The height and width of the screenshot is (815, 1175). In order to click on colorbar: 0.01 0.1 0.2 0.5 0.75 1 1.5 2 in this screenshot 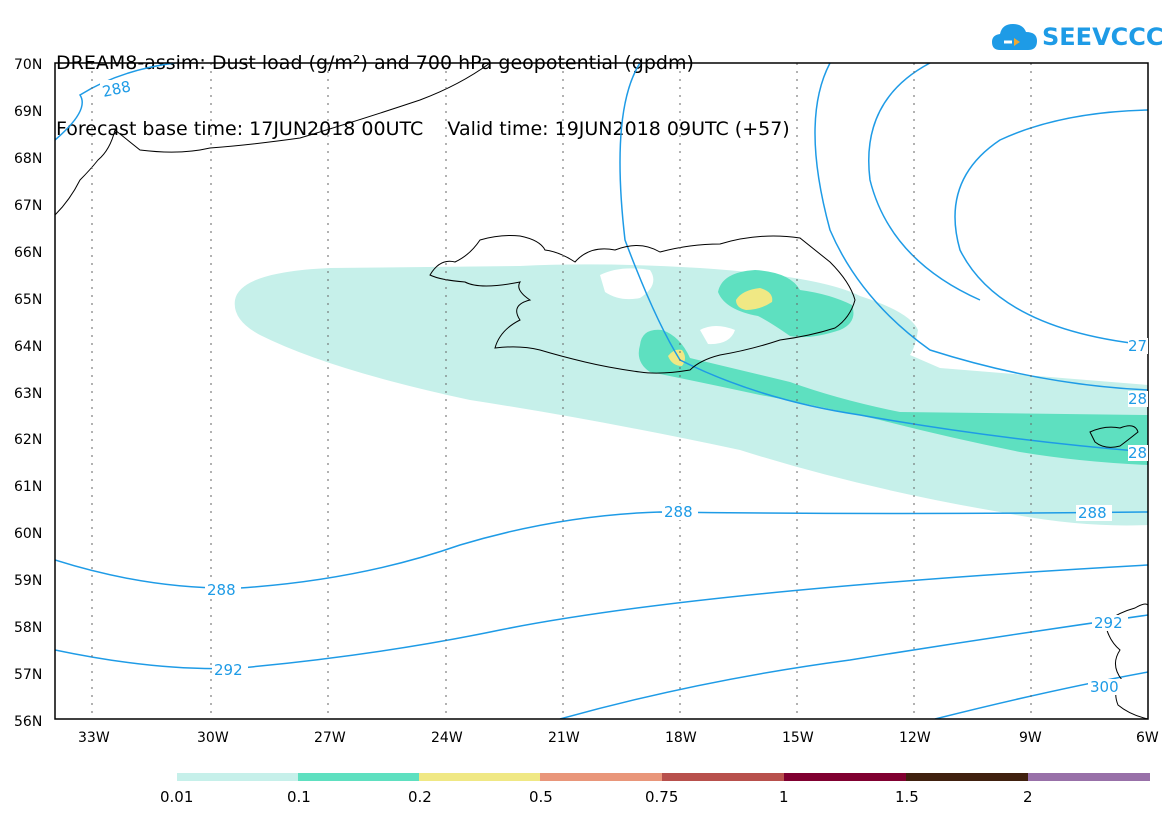, I will do `click(655, 789)`.